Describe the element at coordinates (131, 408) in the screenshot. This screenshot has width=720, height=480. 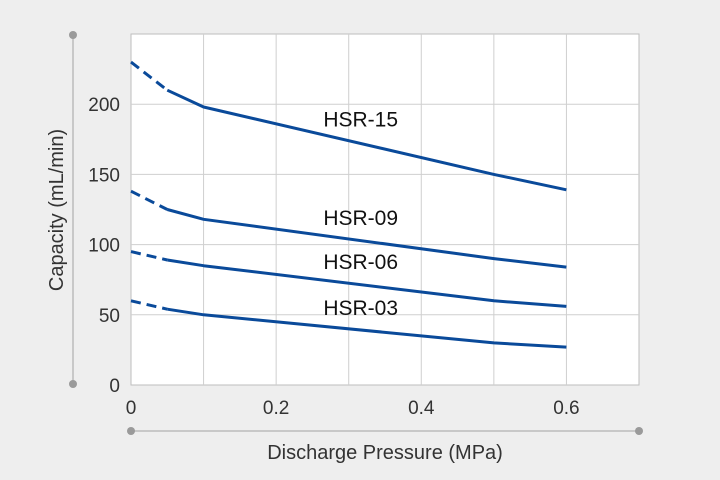
I see `x-tick-label: 0` at that location.